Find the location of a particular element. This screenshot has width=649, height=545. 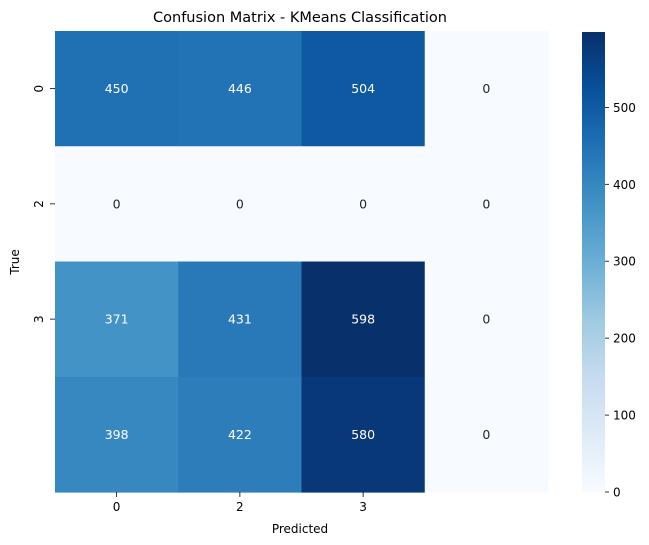

cell-value-label: 446 is located at coordinates (240, 88).